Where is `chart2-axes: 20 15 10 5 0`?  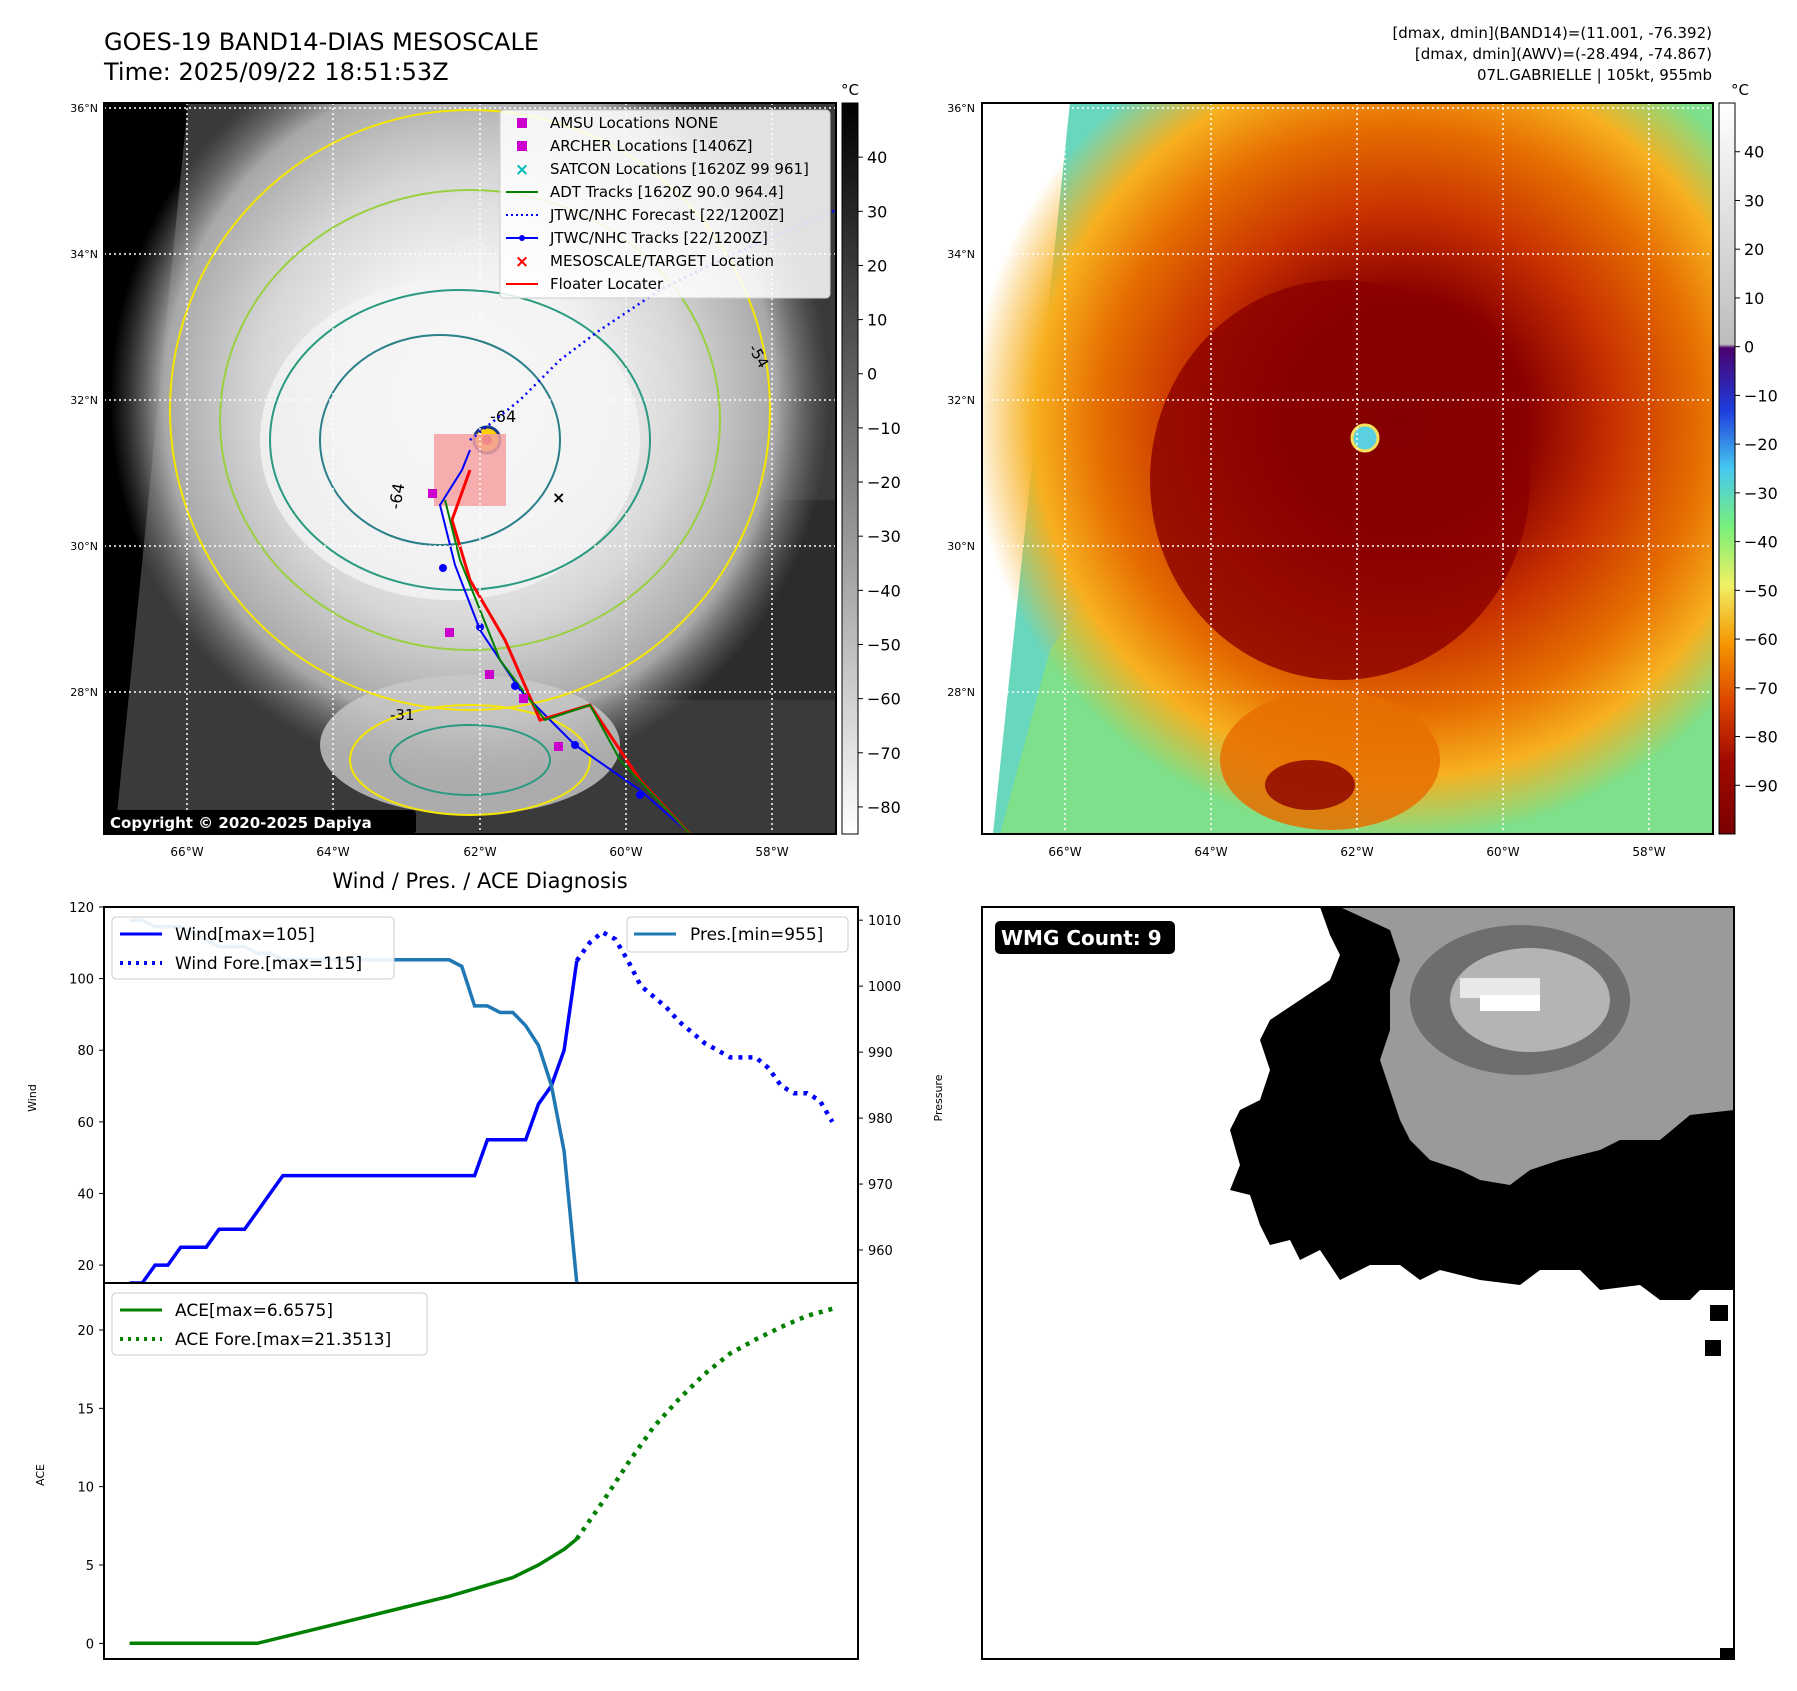
chart2-axes: 20 15 10 5 0 is located at coordinates (90, 1488).